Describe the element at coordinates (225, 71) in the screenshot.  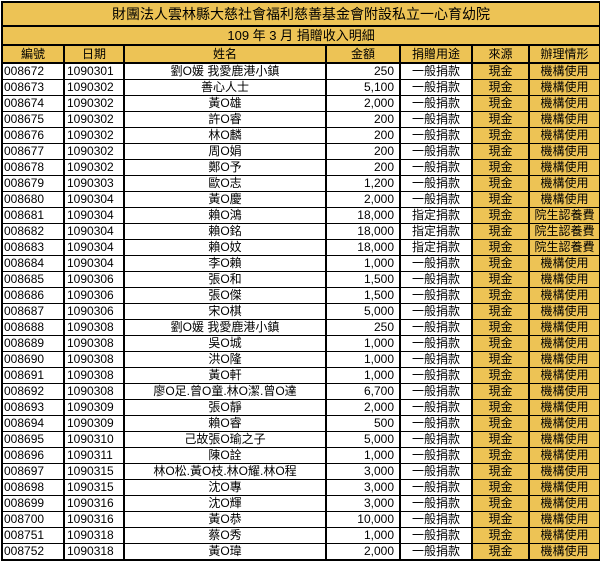
I see `cell-name: 劉O媛 我愛鹿港小鎮` at that location.